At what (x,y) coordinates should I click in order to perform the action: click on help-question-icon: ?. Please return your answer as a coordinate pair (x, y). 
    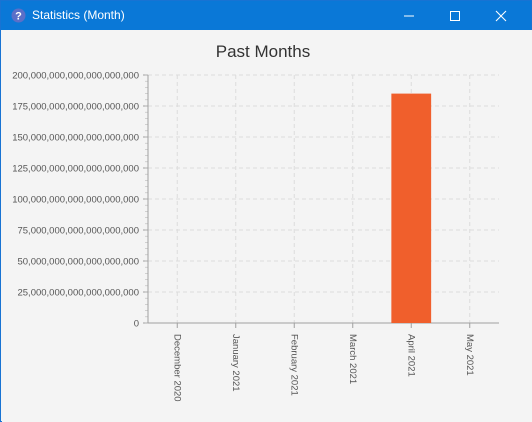
    Looking at the image, I should click on (18, 15).